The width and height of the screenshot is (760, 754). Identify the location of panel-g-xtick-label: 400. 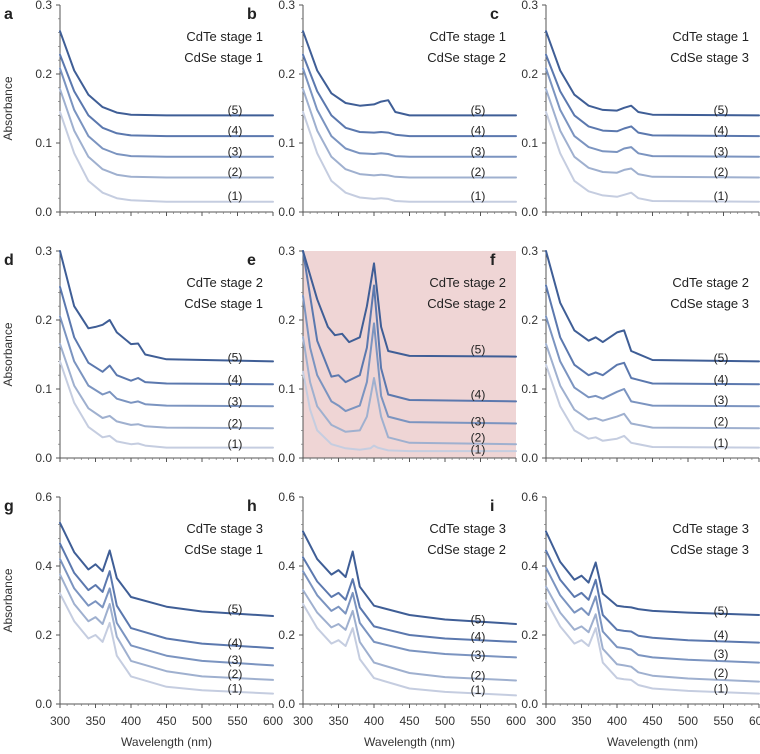
(131, 721).